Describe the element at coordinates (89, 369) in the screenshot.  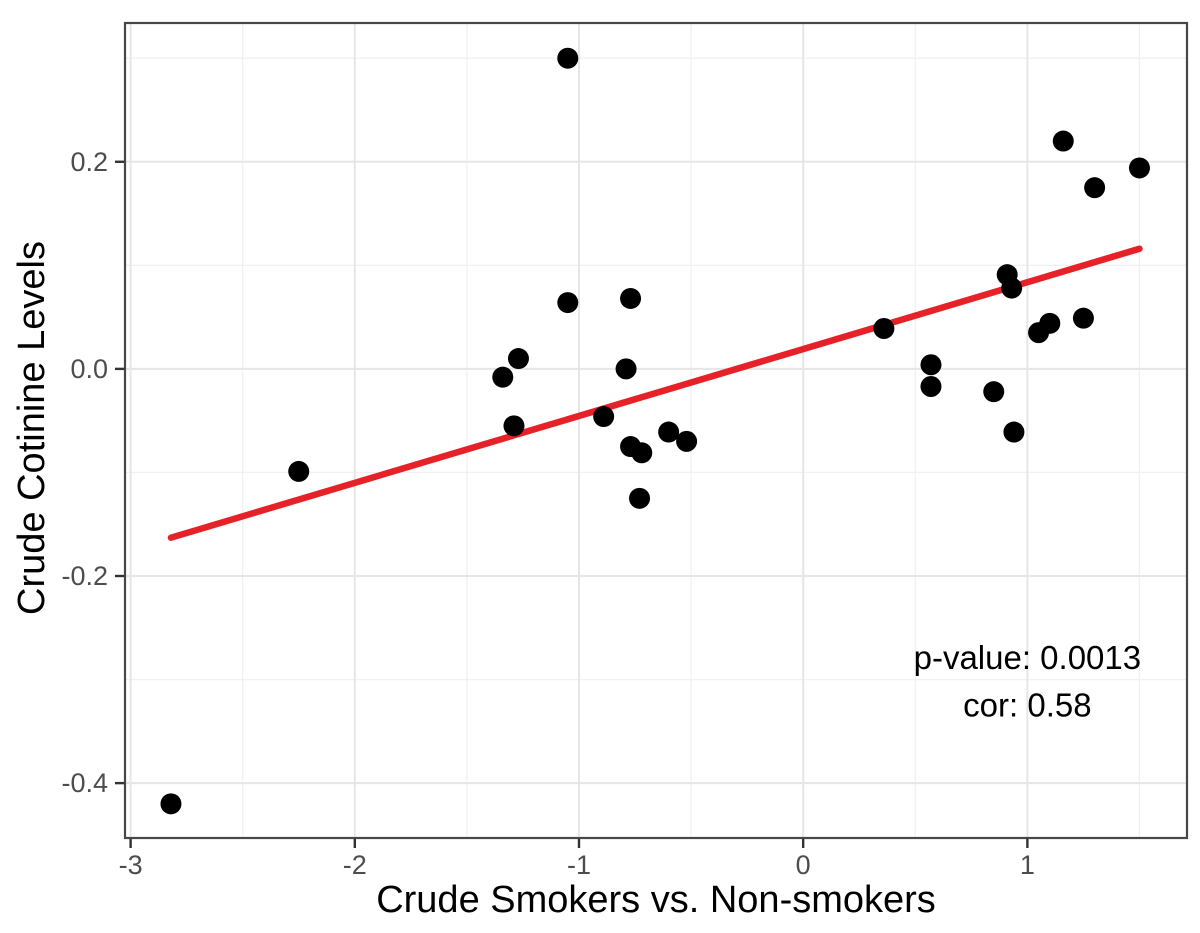
I see `y-tick-label: 0.0` at that location.